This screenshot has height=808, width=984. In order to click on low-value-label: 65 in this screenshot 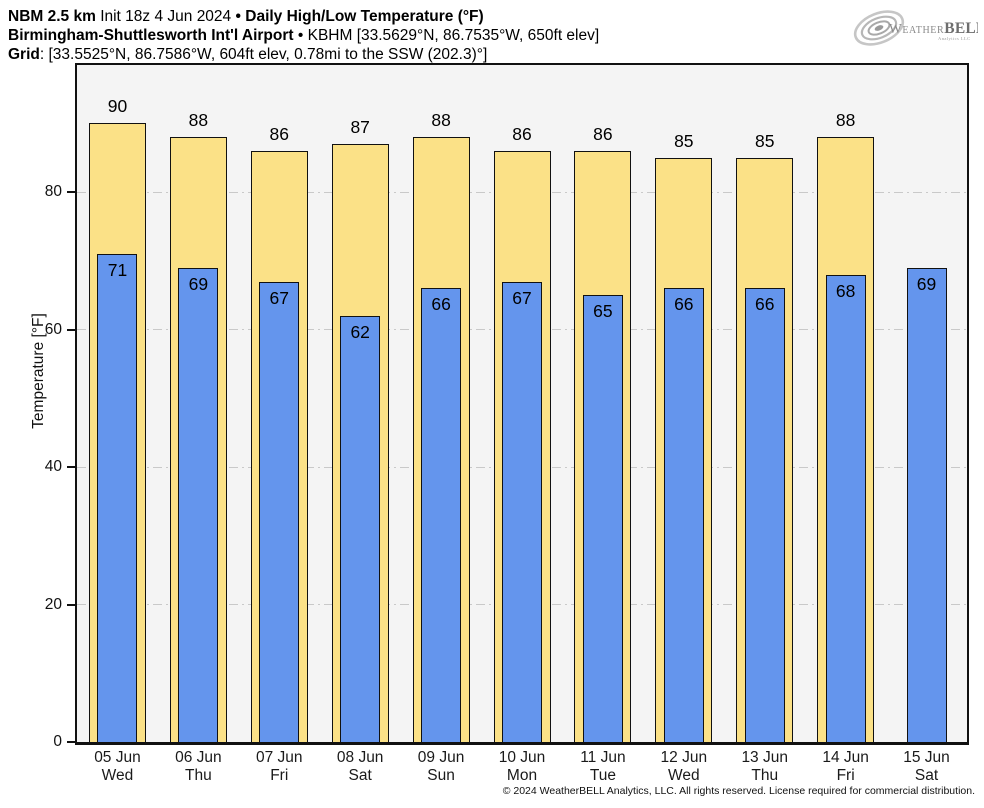, I will do `click(603, 311)`.